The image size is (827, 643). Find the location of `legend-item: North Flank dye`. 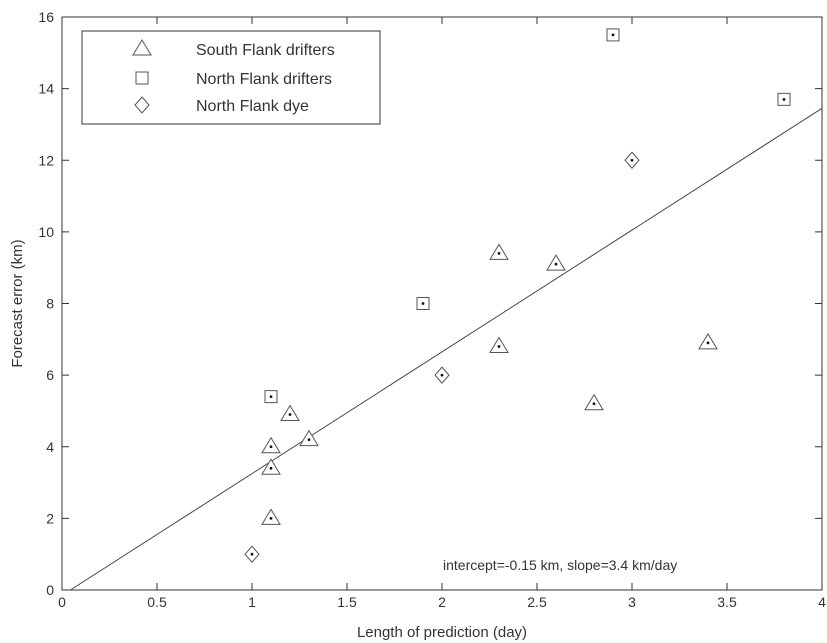

legend-item: North Flank dye is located at coordinates (221, 105).